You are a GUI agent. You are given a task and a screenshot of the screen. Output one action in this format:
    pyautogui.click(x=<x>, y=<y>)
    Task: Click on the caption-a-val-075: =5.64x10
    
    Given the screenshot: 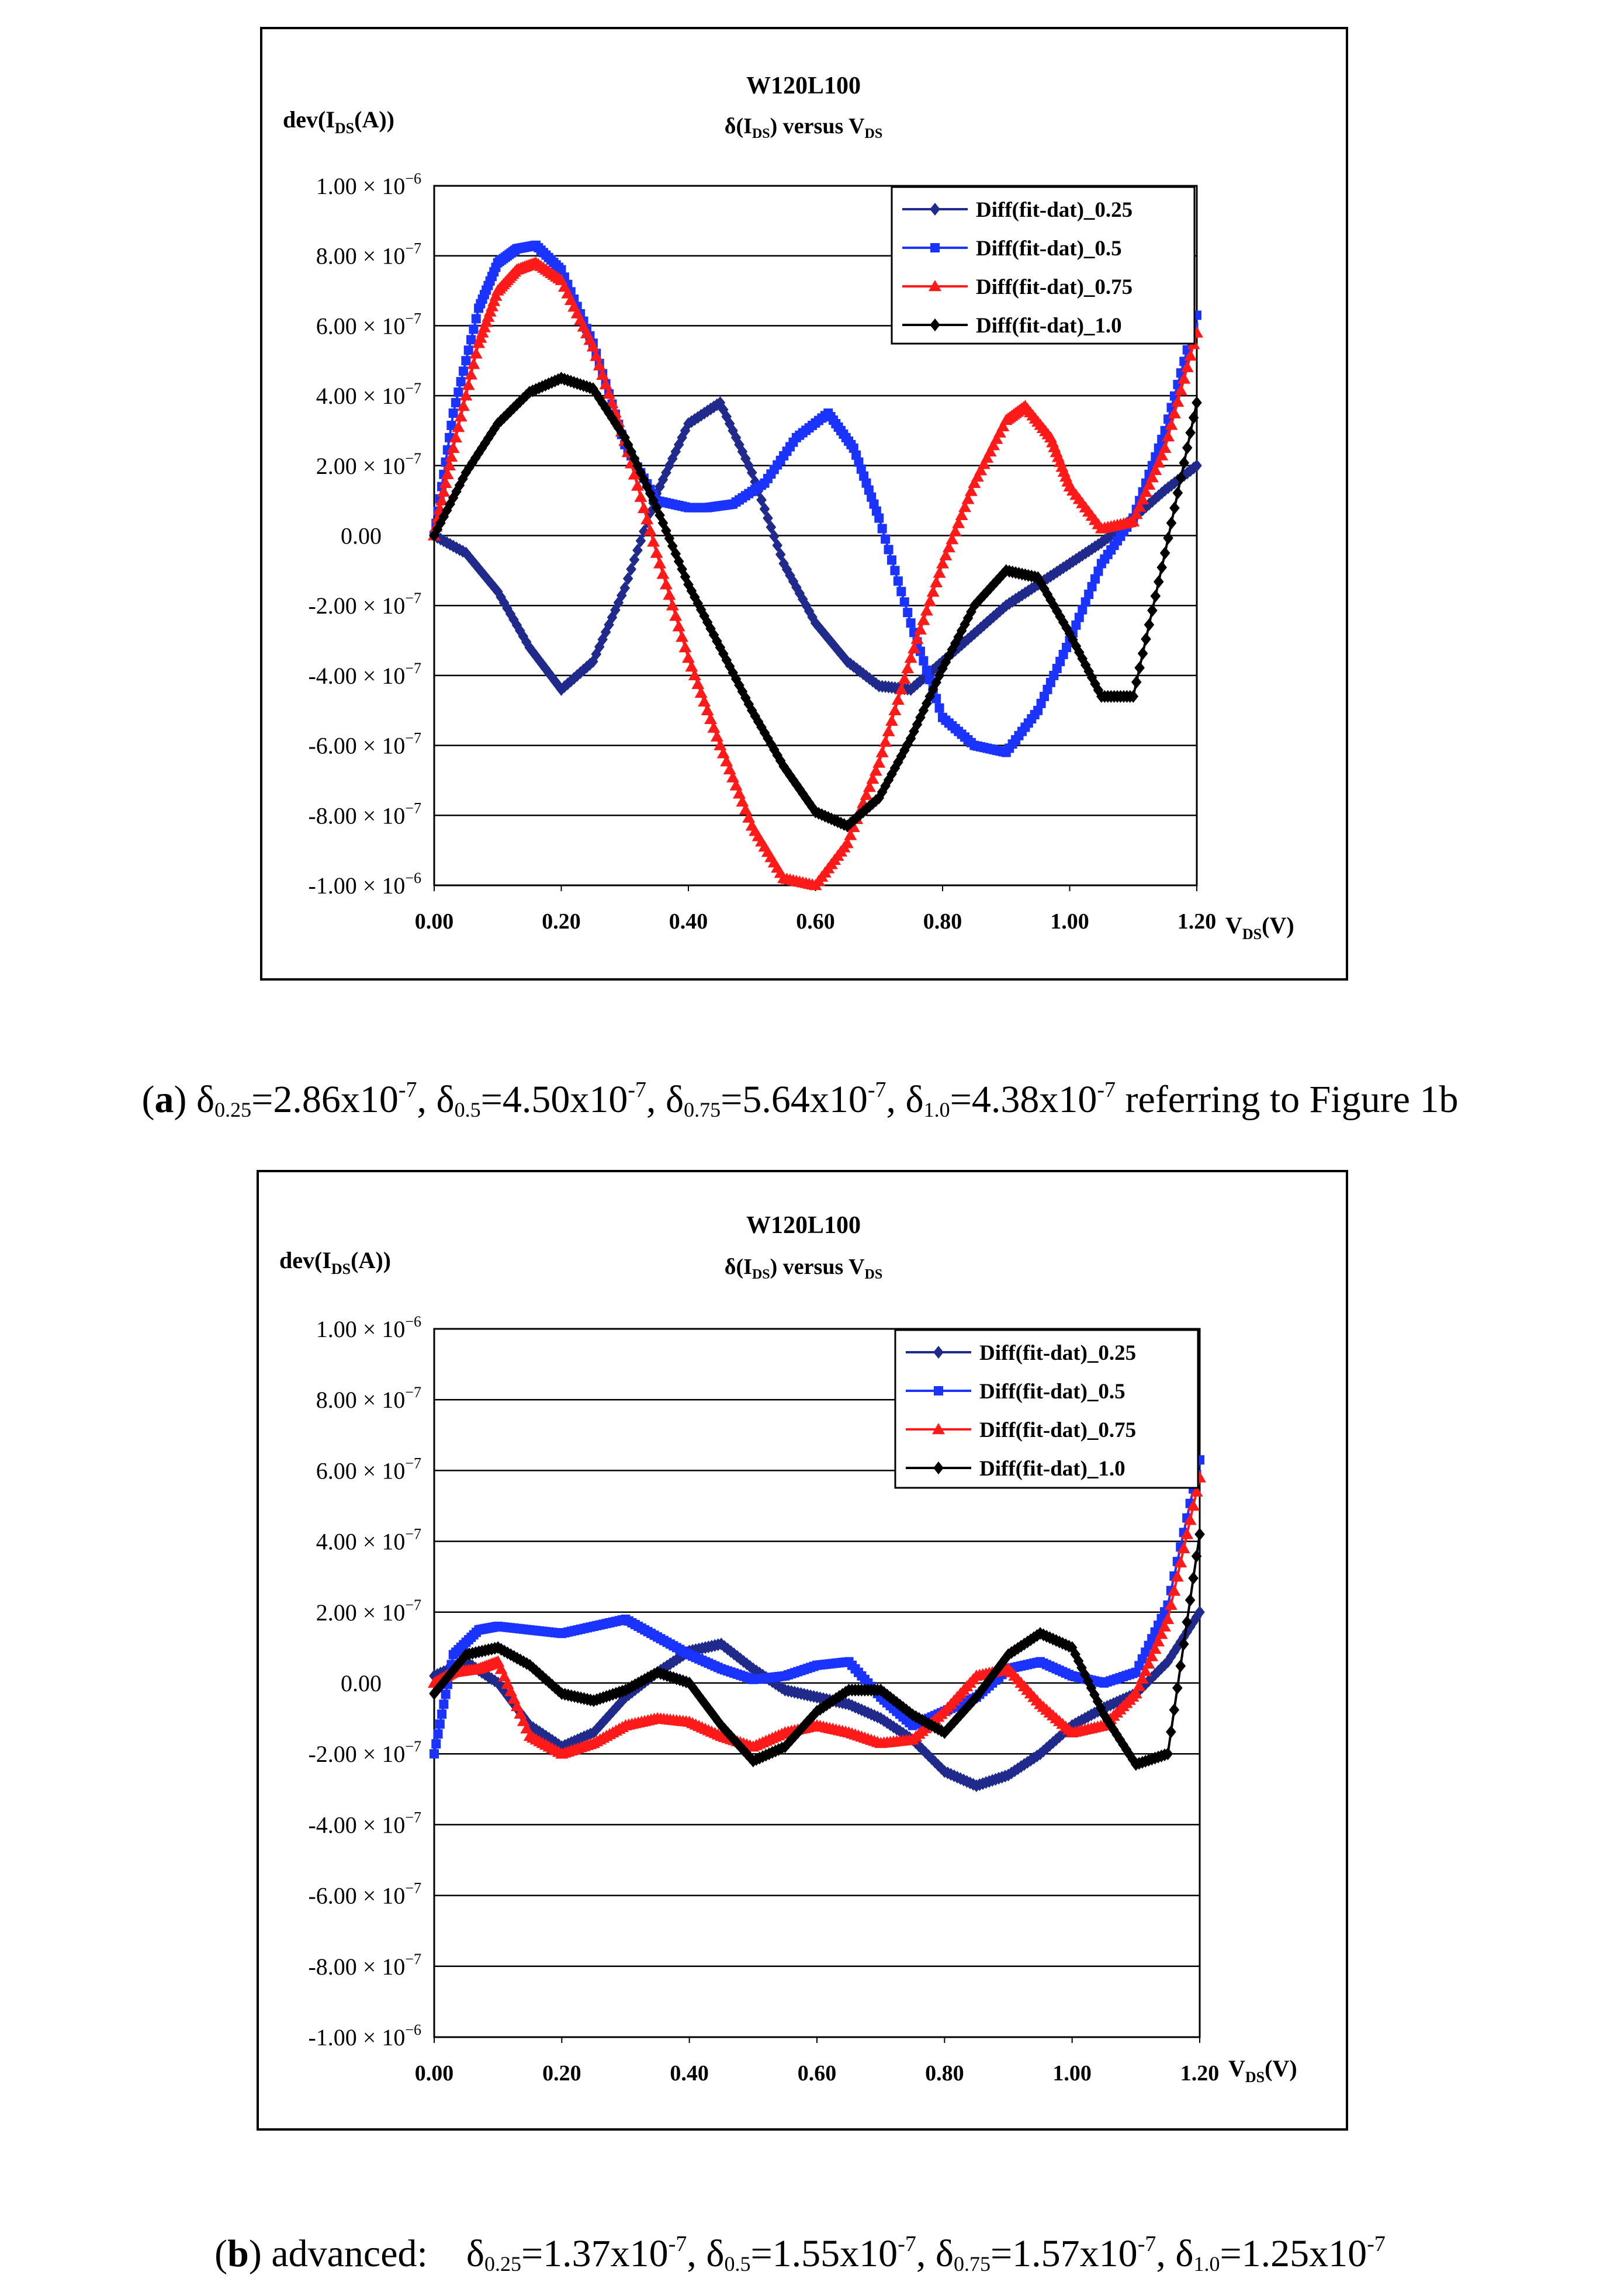 What is the action you would take?
    pyautogui.click(x=794, y=1099)
    